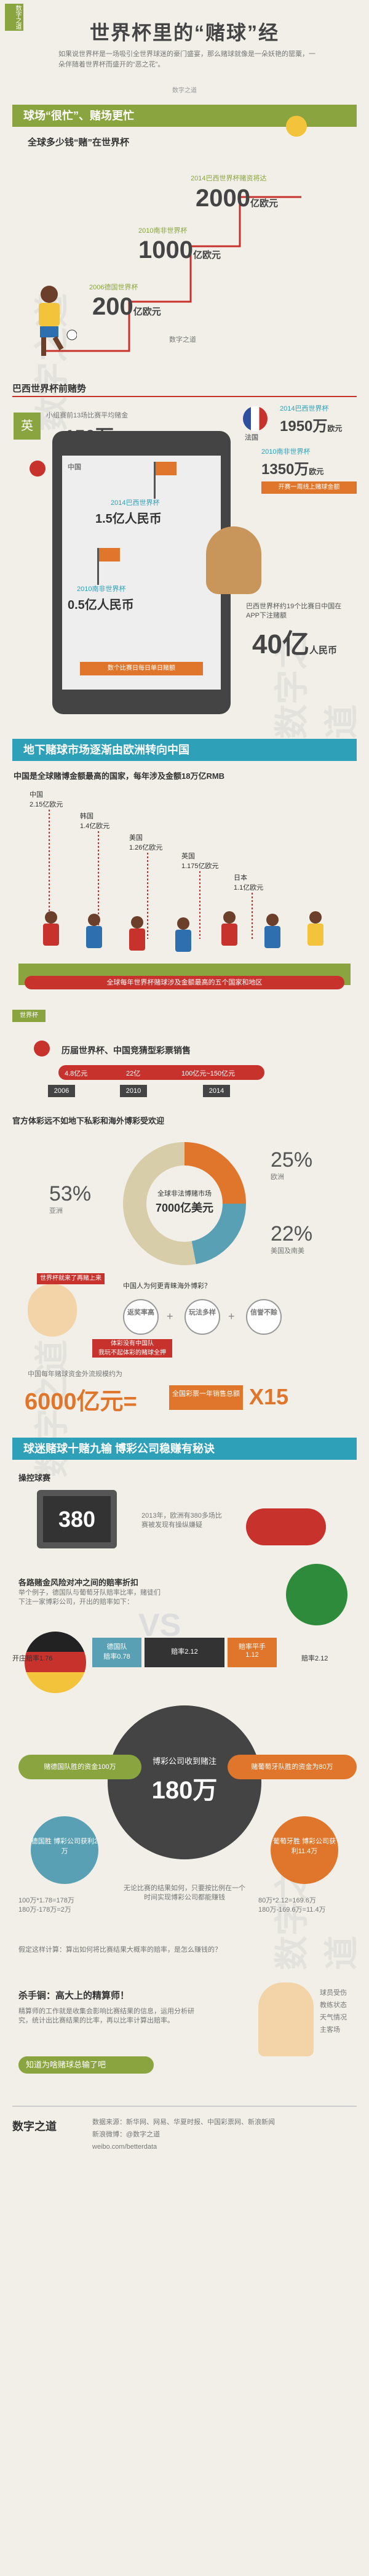  I want to click on players-illustration, so click(184, 948).